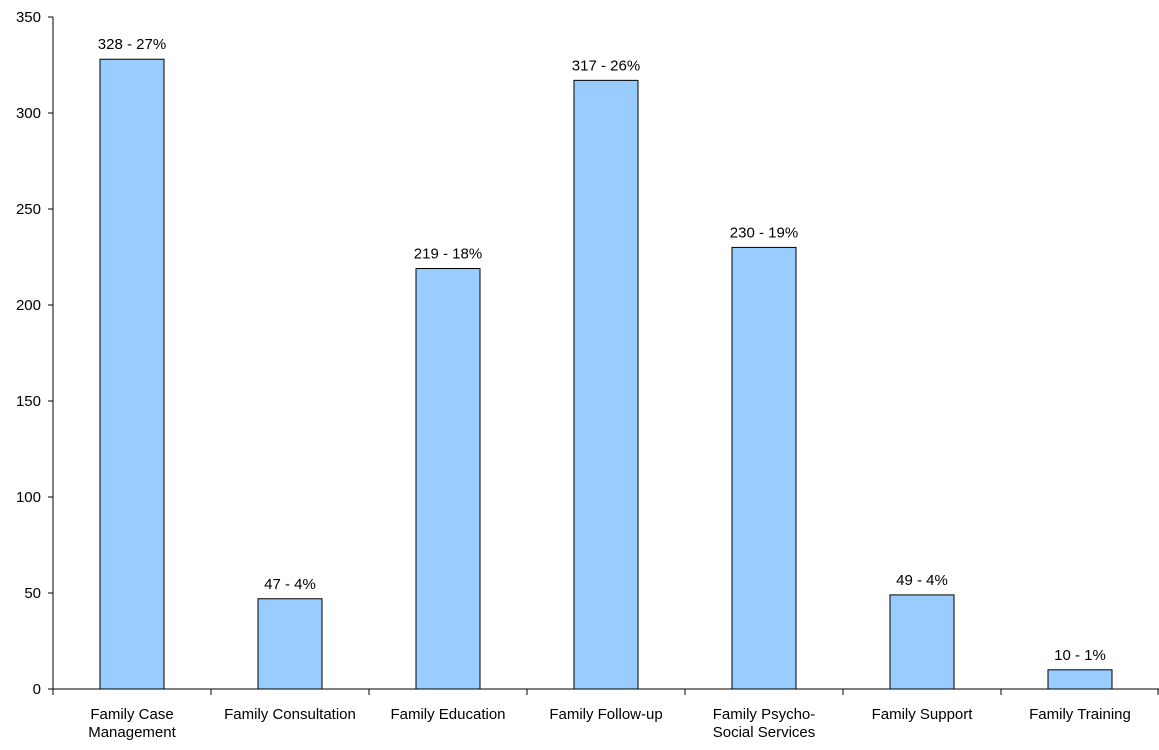 The height and width of the screenshot is (750, 1159). What do you see at coordinates (922, 580) in the screenshot?
I see `bar-value-label: 49 - 4%` at bounding box center [922, 580].